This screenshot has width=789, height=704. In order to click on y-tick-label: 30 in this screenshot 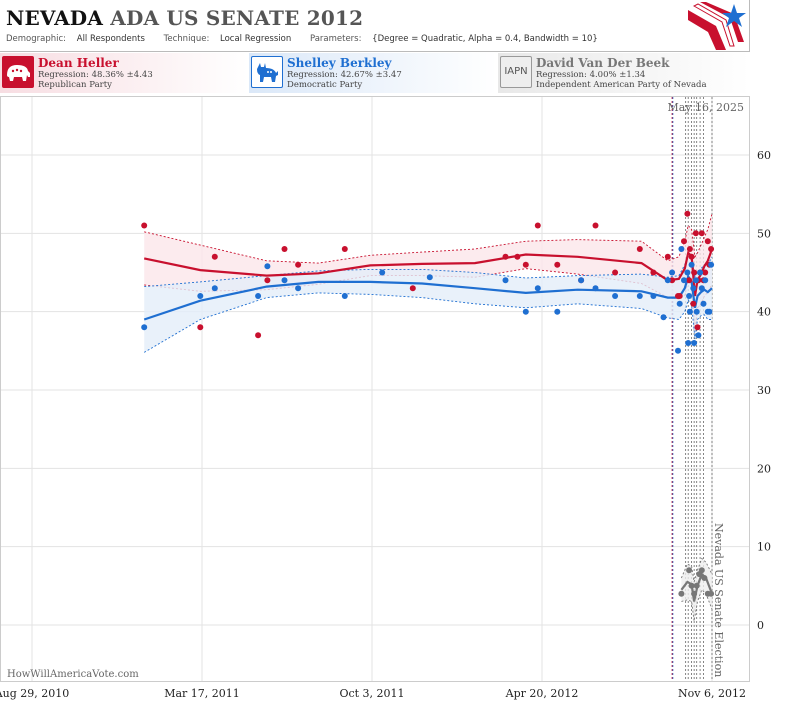, I will do `click(764, 390)`.